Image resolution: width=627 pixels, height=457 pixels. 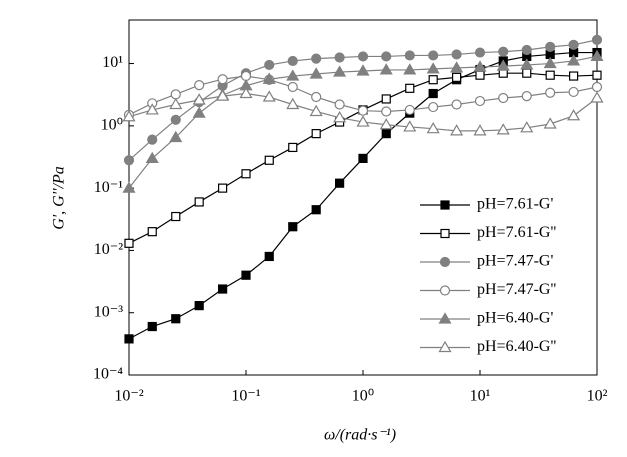 I want to click on x-tick-label: 10⁻², so click(x=128, y=396).